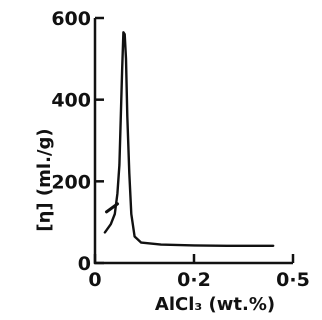 Image resolution: width=322 pixels, height=320 pixels. I want to click on annotation-layer, so click(112, 208).